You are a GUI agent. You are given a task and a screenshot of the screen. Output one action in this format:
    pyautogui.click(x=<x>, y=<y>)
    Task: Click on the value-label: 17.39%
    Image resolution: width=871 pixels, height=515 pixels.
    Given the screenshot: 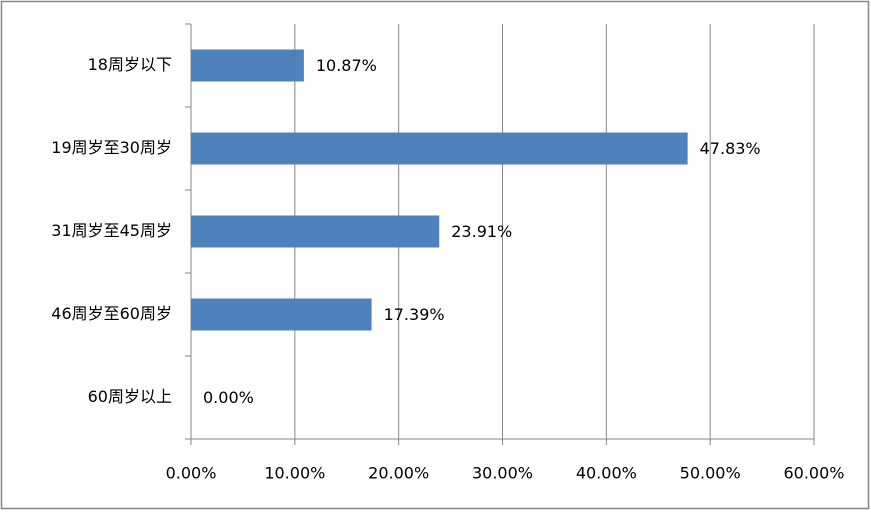 What is the action you would take?
    pyautogui.click(x=414, y=314)
    